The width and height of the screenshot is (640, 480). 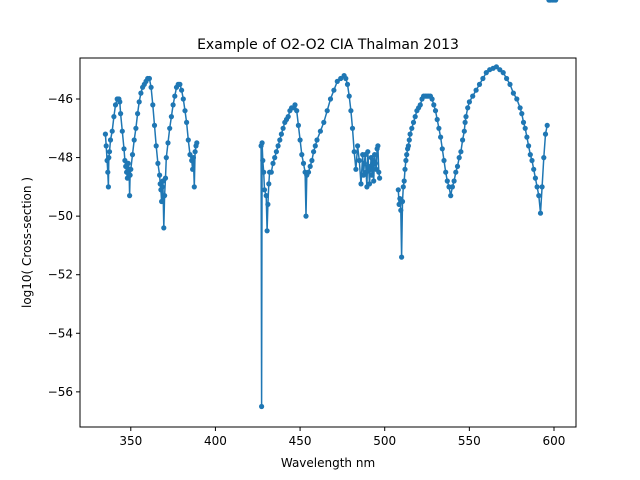 I want to click on x-tick-label: 400, so click(x=215, y=441).